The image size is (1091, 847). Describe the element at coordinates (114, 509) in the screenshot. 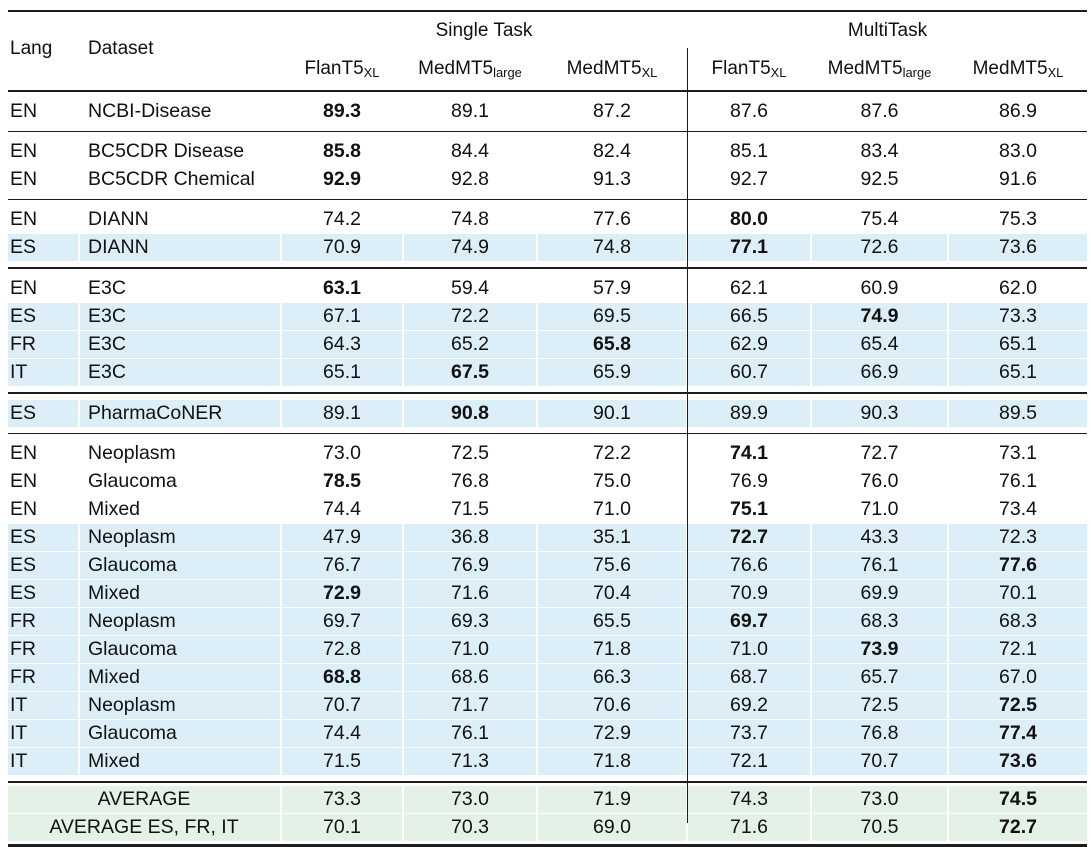

I see `dataset-cell: Mixed` at that location.